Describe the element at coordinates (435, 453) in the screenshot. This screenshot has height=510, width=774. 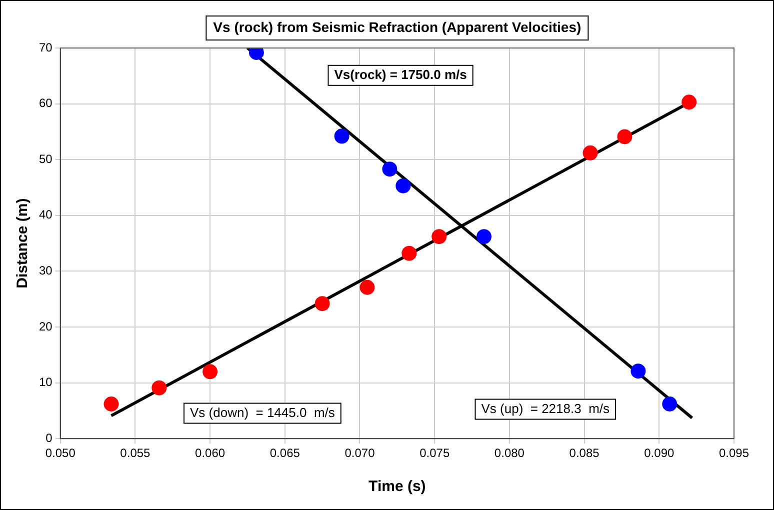
I see `x-tick-label: 0.075` at that location.